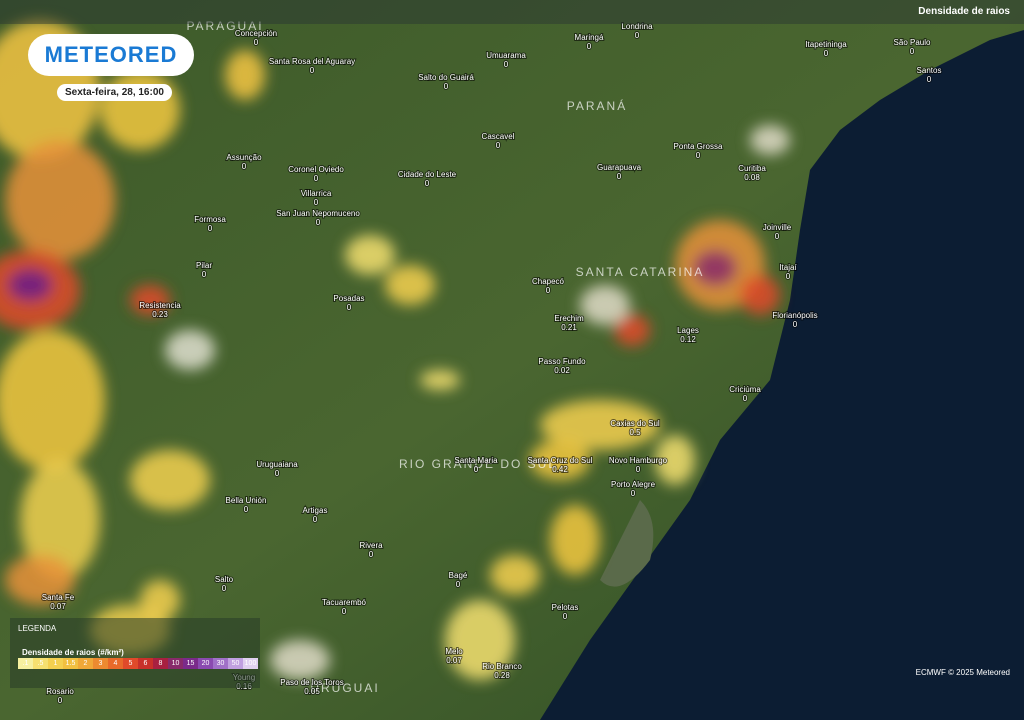  Describe the element at coordinates (344, 602) in the screenshot. I see `city-name: Tacuarembó` at that location.